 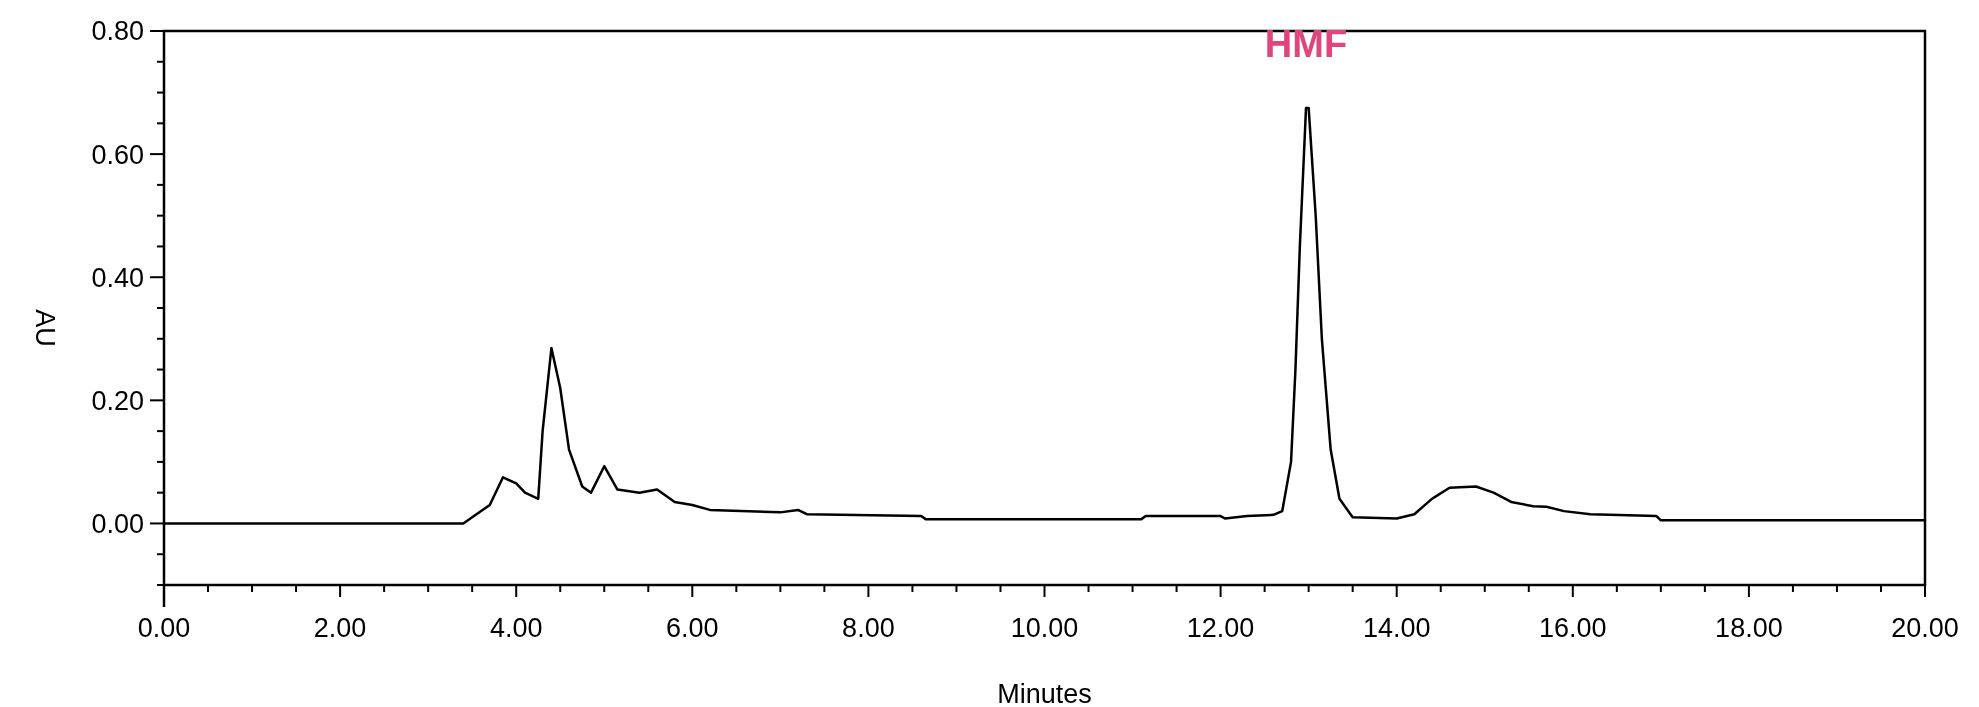 I want to click on annotation: HMF, so click(x=1306, y=44).